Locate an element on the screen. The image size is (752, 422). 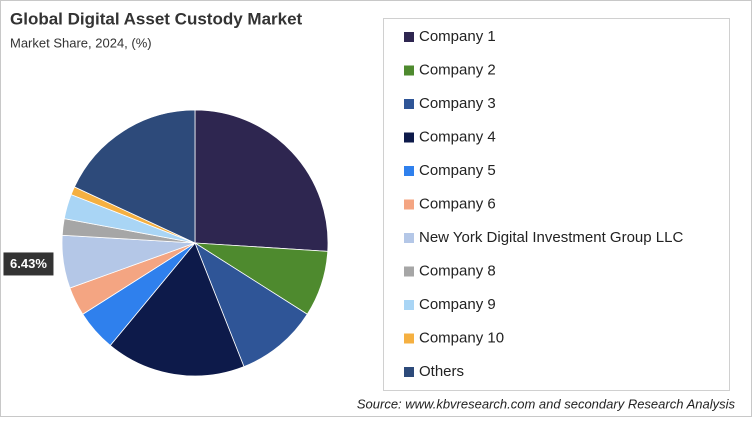
data-label-box is located at coordinates (28, 264).